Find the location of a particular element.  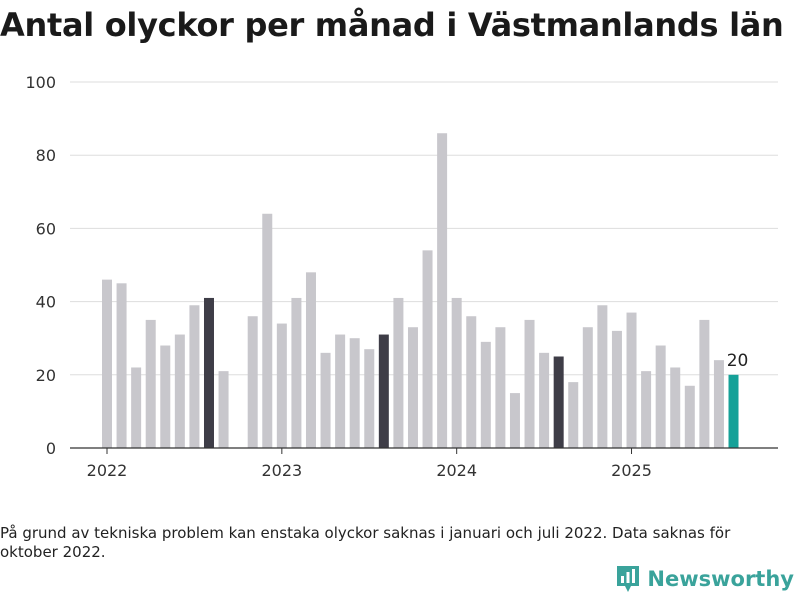

y-tick-label: 0 is located at coordinates (51, 448).